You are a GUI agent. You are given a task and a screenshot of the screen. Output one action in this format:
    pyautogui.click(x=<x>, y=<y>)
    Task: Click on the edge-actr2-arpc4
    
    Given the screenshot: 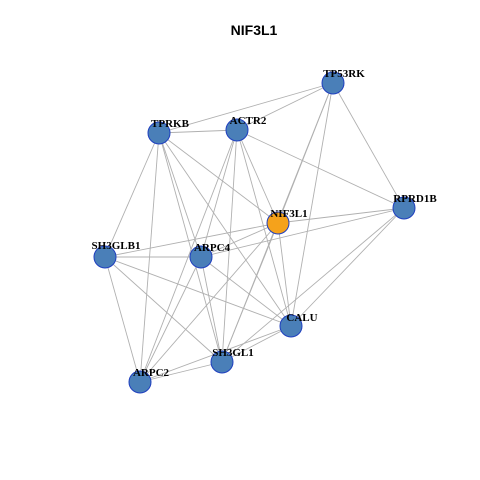 What is the action you would take?
    pyautogui.click(x=219, y=193)
    